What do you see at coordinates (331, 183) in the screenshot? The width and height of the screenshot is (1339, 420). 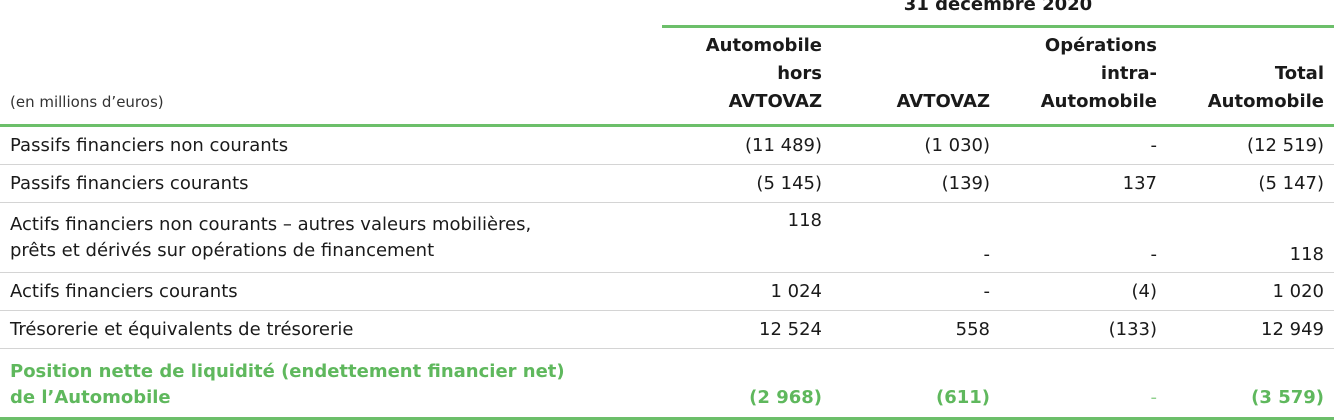 I see `row-label: Passifs financiers courants` at bounding box center [331, 183].